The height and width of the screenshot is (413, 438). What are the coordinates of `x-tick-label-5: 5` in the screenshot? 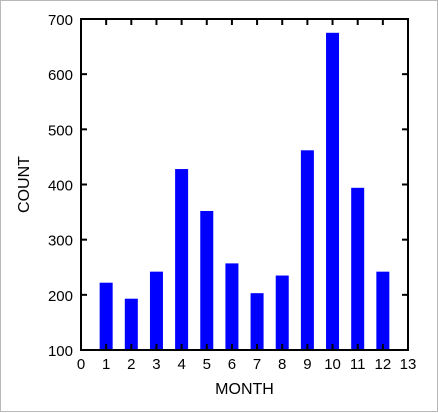 It's located at (207, 364).